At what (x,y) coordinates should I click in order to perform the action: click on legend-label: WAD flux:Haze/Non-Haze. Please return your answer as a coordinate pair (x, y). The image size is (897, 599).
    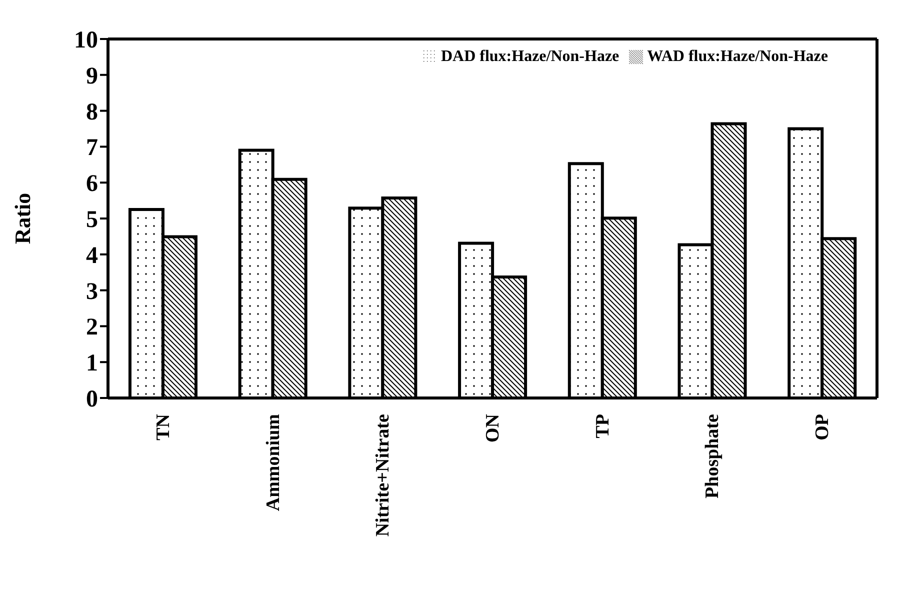
    Looking at the image, I should click on (737, 56).